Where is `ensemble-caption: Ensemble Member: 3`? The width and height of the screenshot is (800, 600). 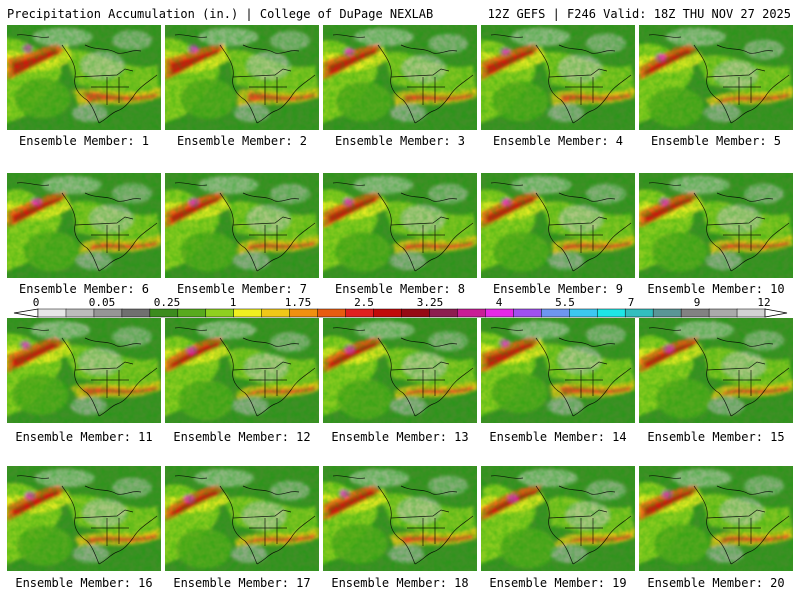 ensemble-caption: Ensemble Member: 3 is located at coordinates (400, 141).